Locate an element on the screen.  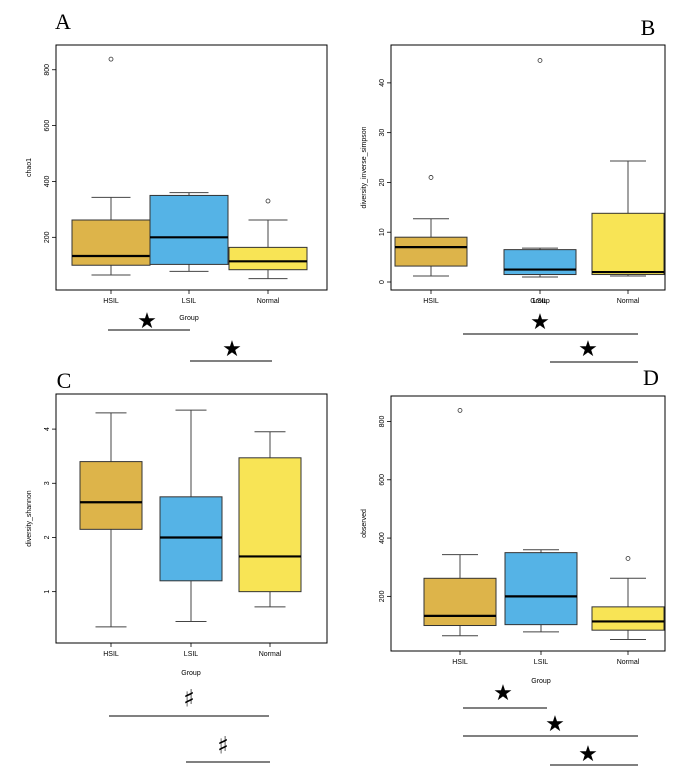
y-axis-label: observed is located at coordinates (364, 523).